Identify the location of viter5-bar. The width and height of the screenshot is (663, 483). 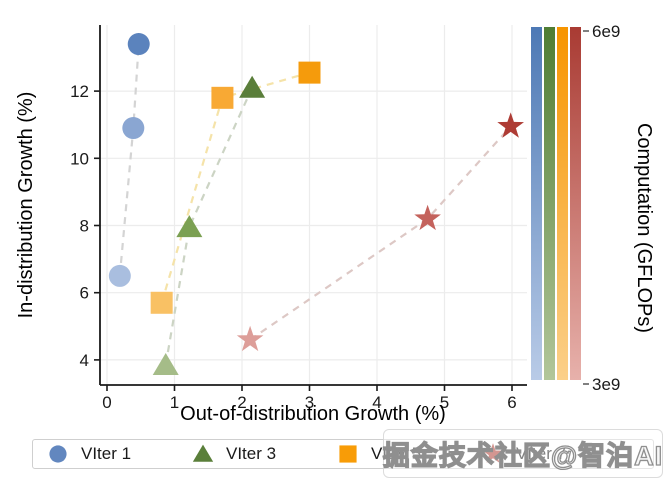
(562, 203).